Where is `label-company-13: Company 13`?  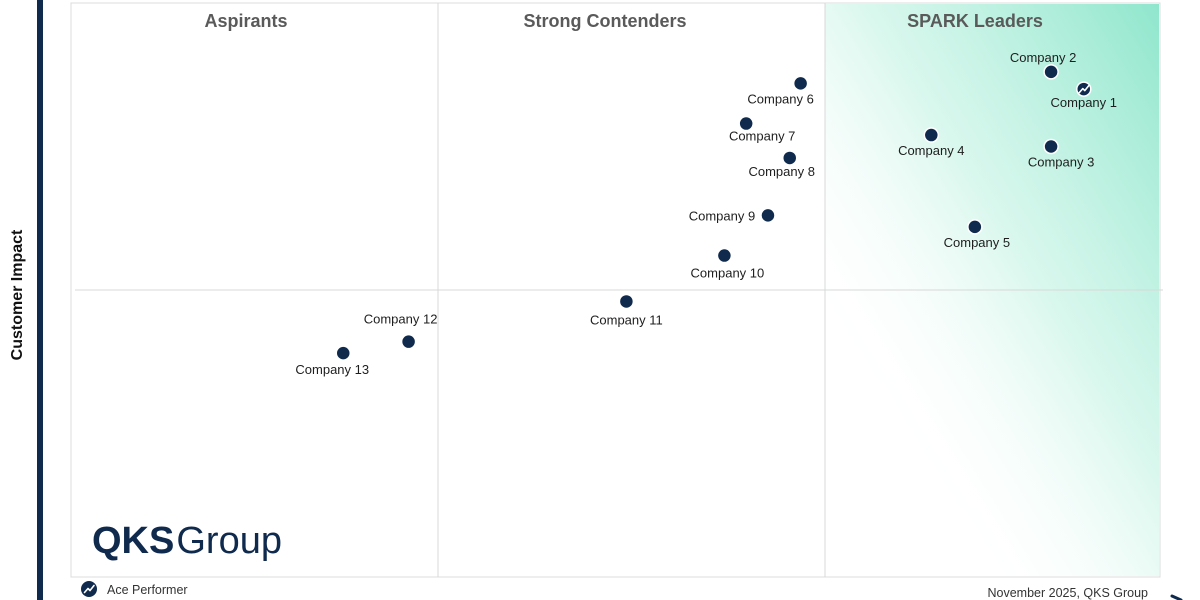
label-company-13: Company 13 is located at coordinates (332, 369).